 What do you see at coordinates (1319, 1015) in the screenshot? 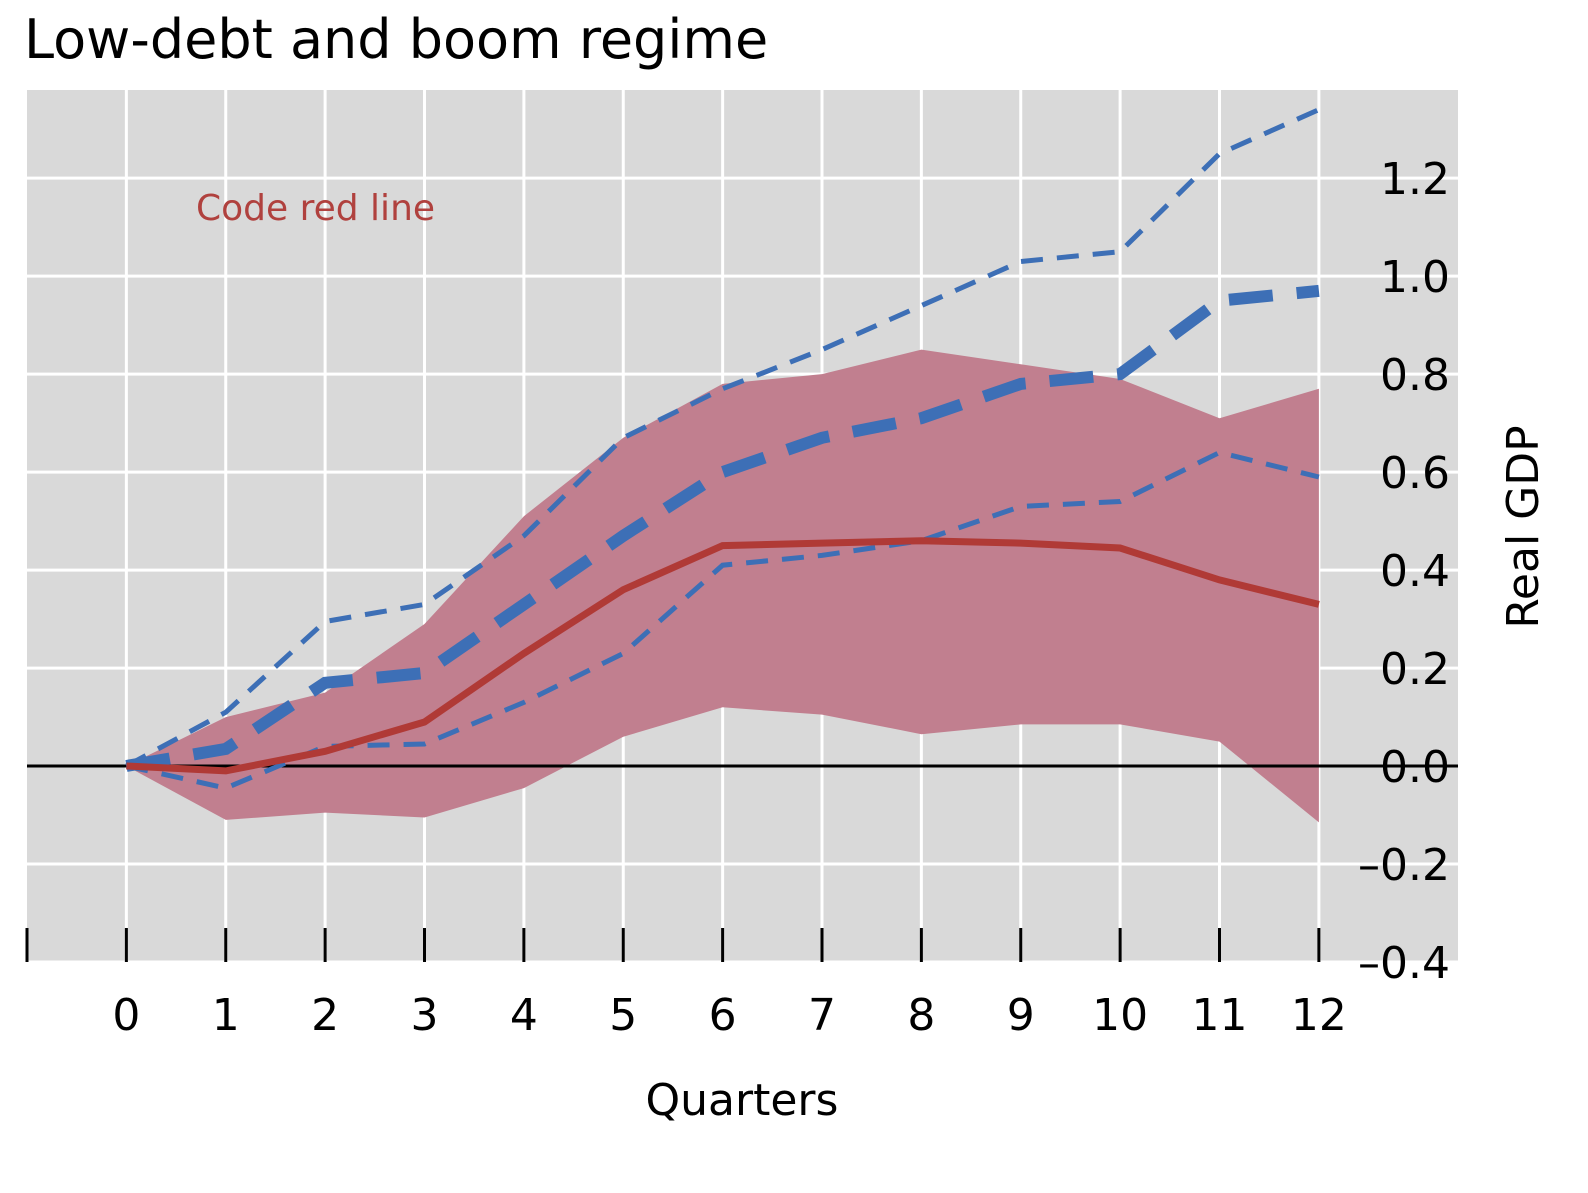
I see `x-tick-label: 12` at bounding box center [1319, 1015].